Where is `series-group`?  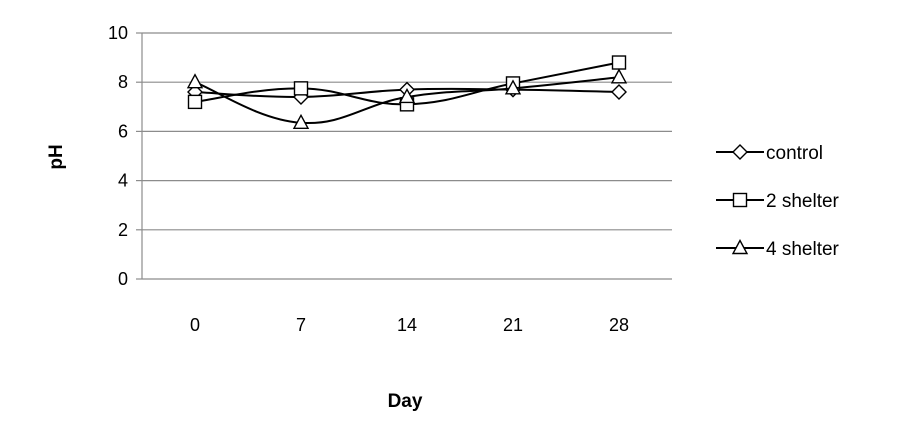
series-group is located at coordinates (407, 92).